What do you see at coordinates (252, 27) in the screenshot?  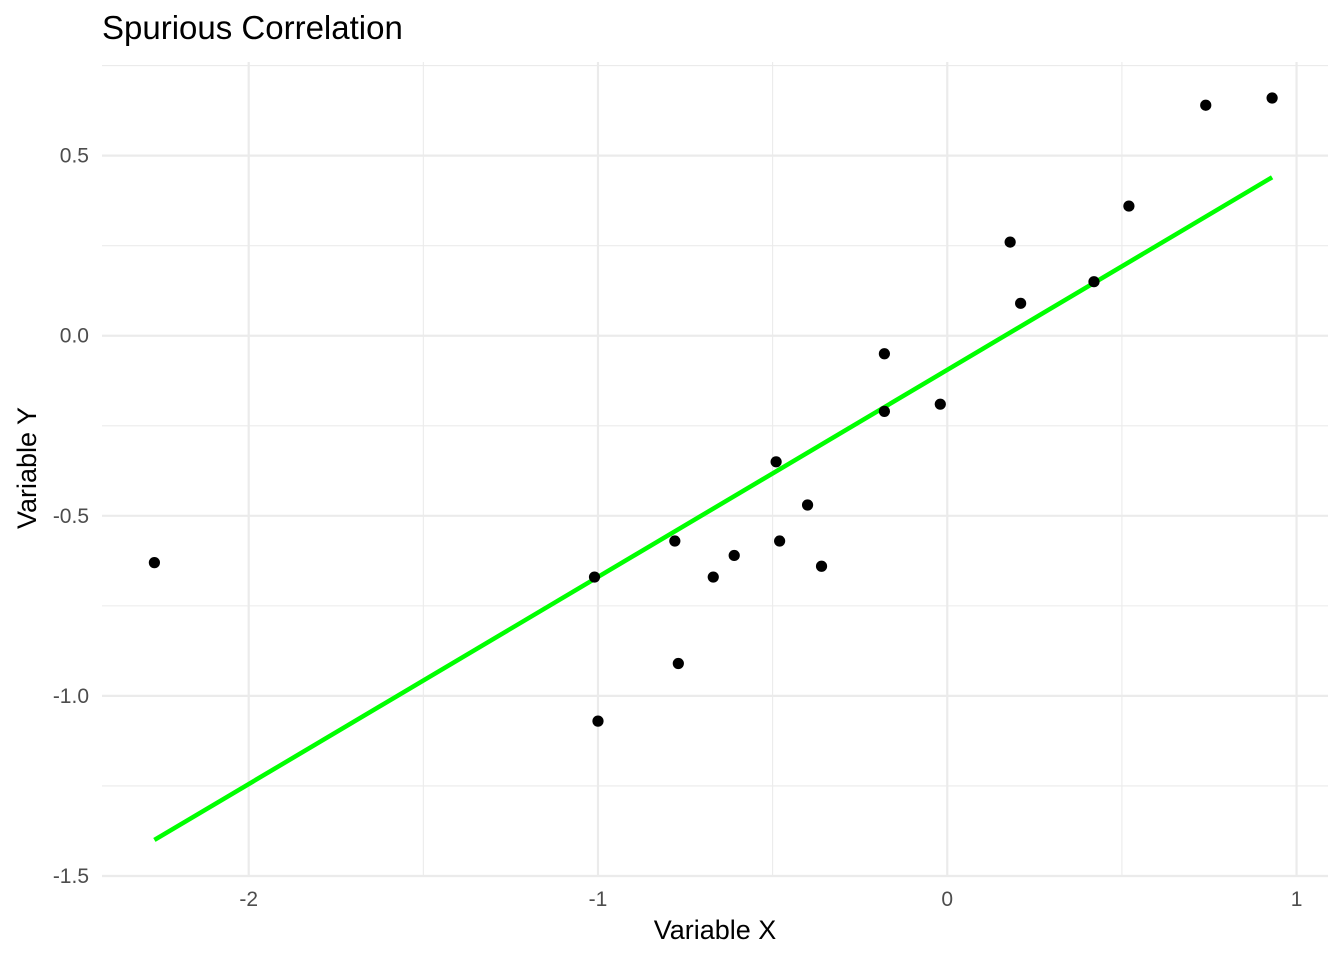 I see `chart-title: Spurious Correlation` at bounding box center [252, 27].